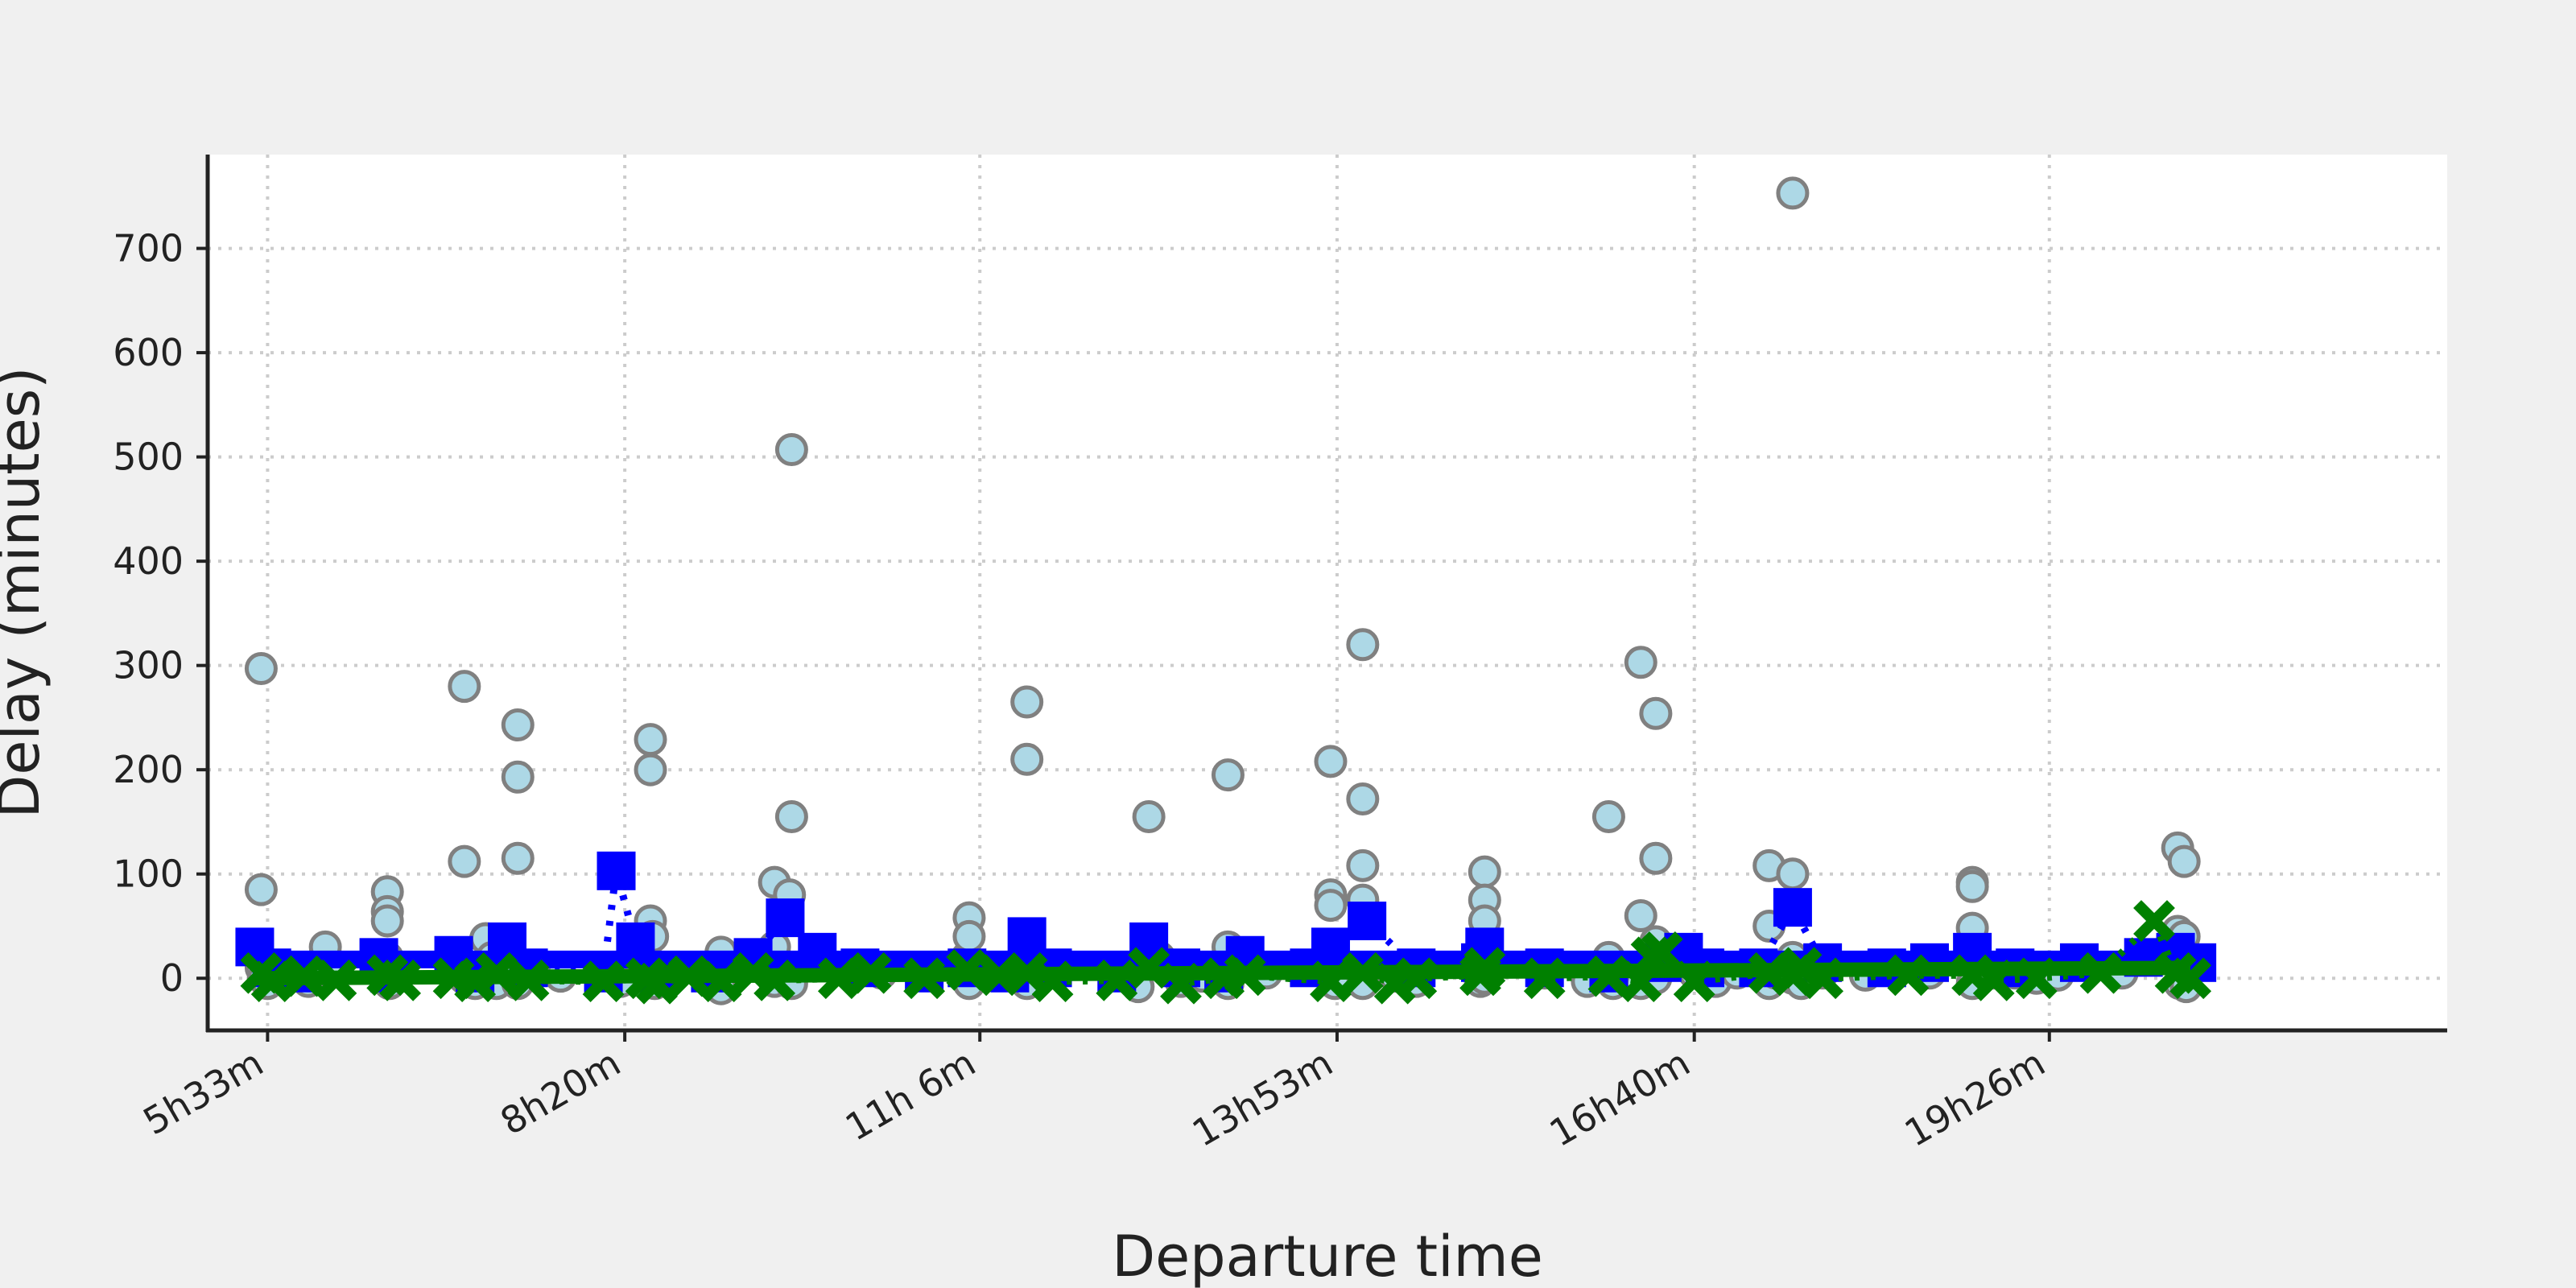 The width and height of the screenshot is (2576, 1288). What do you see at coordinates (148, 561) in the screenshot?
I see `y-tick-label: 400` at bounding box center [148, 561].